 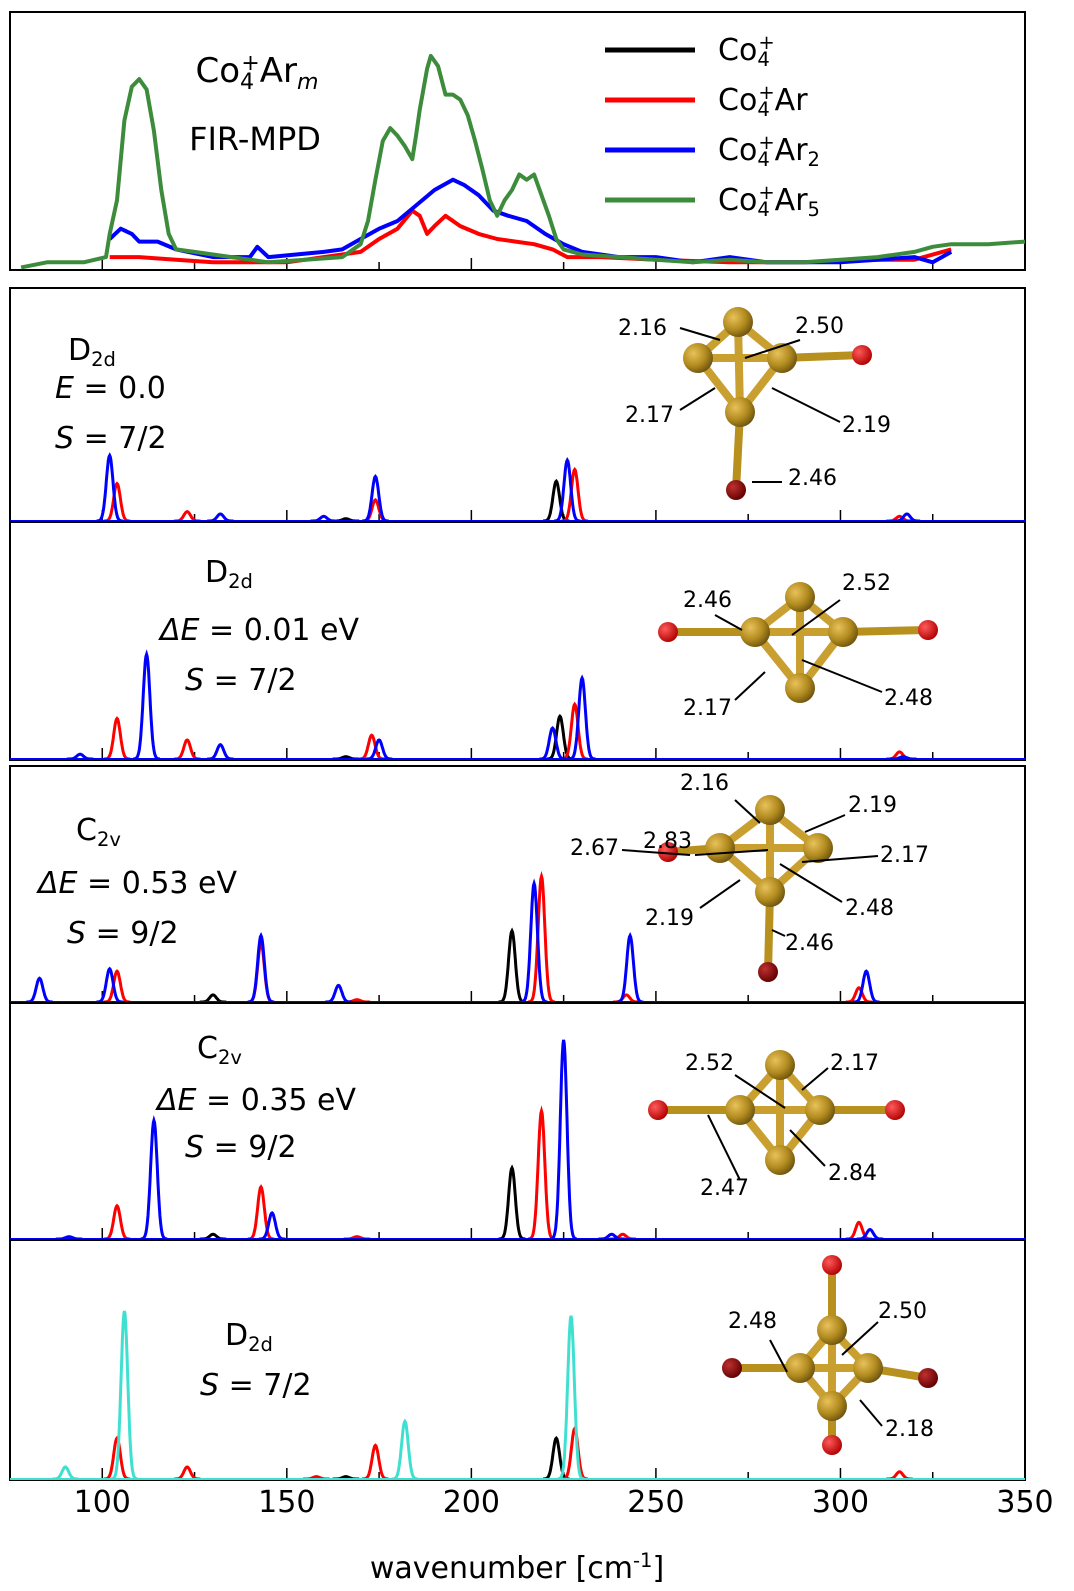 What do you see at coordinates (814, 159) in the screenshot?
I see `text-part: 2` at bounding box center [814, 159].